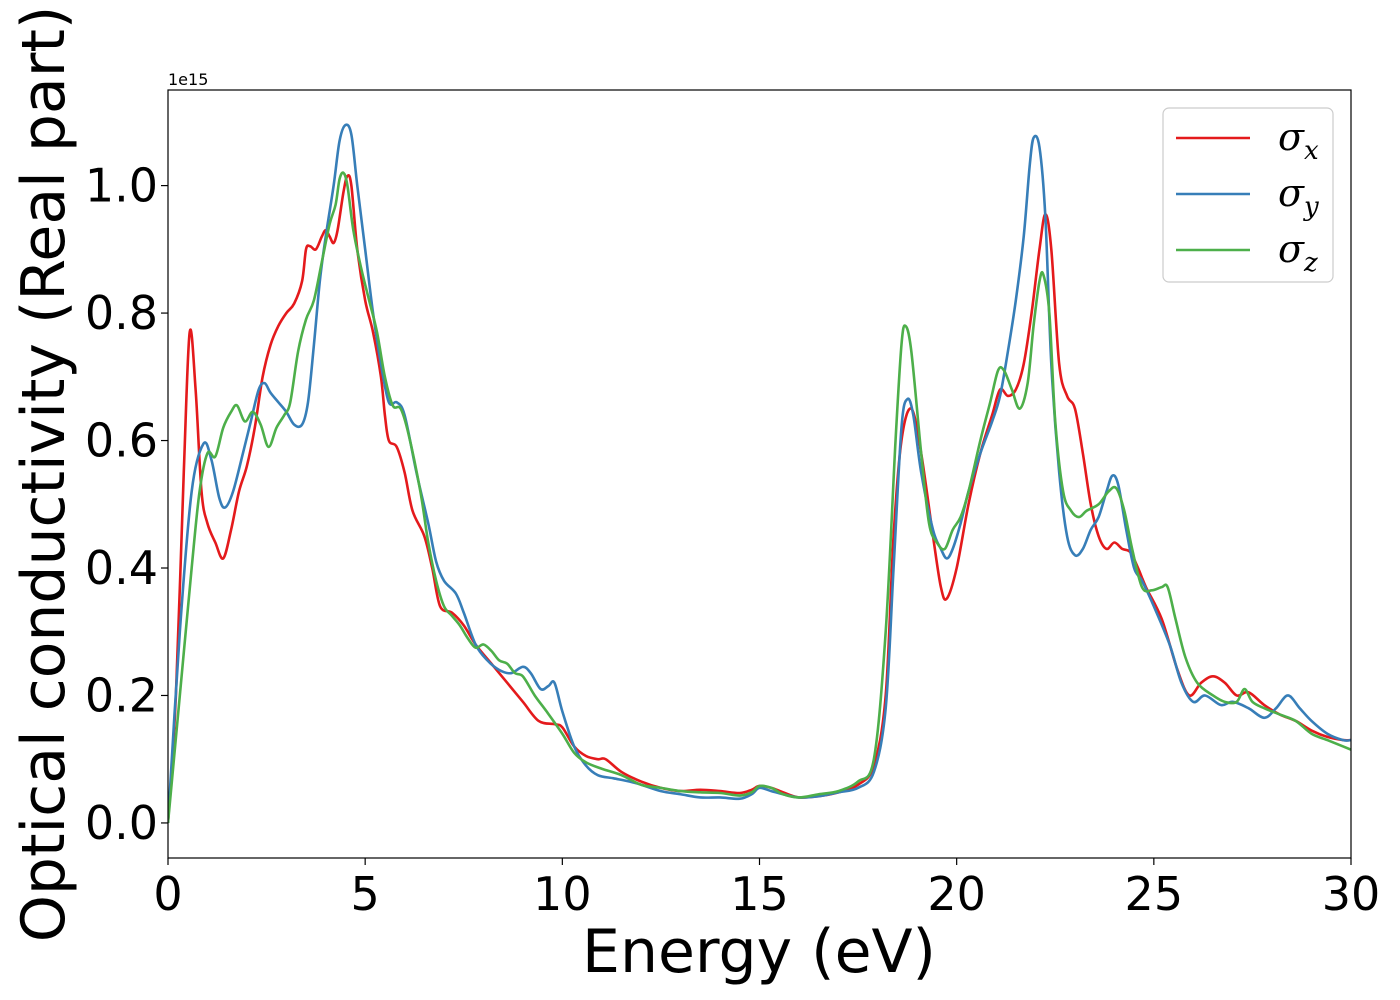 This screenshot has width=1400, height=1000. I want to click on y-tick-label: 1.0, so click(121, 186).